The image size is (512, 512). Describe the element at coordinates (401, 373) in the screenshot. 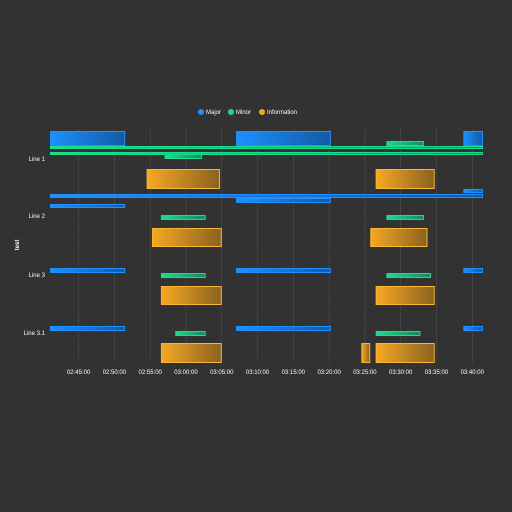

I see `x-tick-label: 03:30:00` at that location.